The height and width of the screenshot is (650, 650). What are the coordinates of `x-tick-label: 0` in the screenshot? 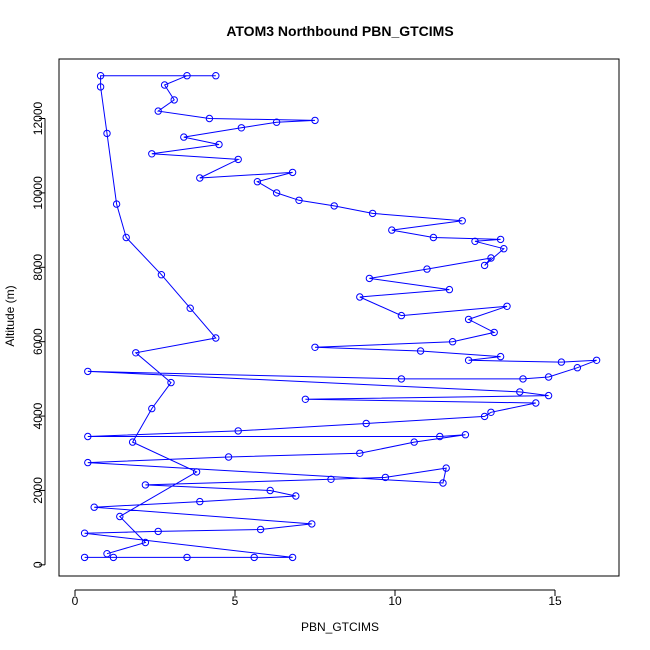 It's located at (75, 601).